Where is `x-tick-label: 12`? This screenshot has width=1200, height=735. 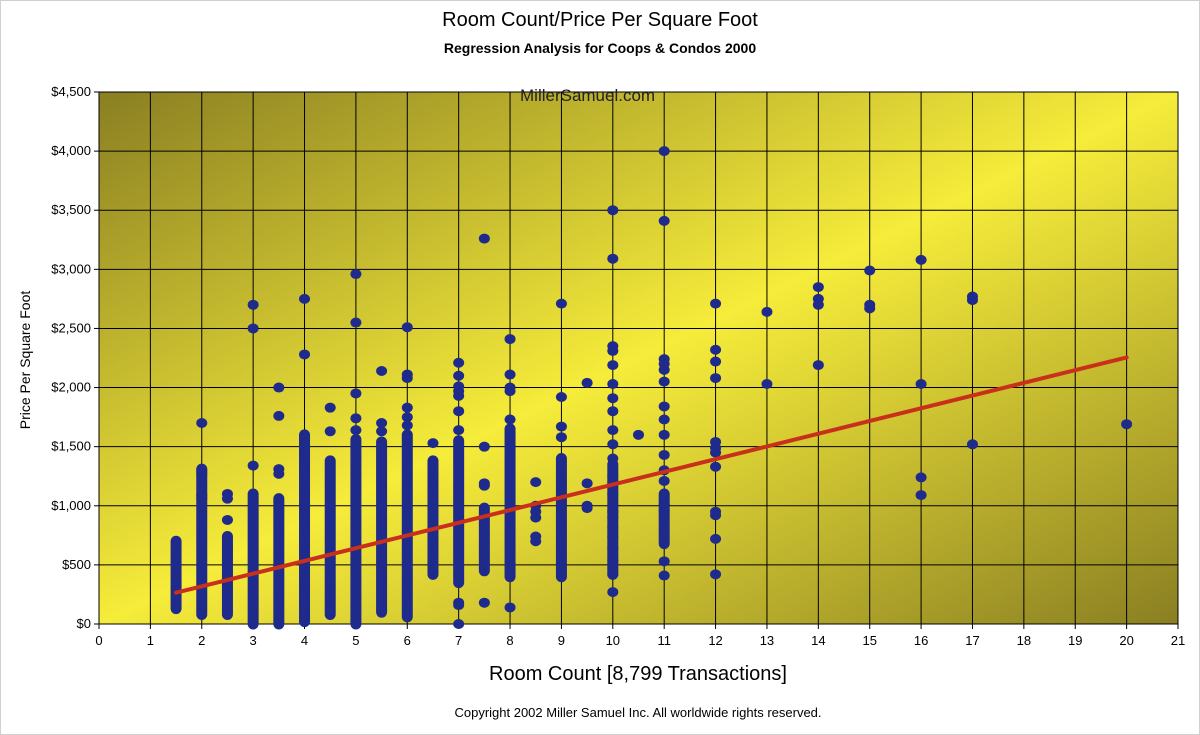 x-tick-label: 12 is located at coordinates (715, 640).